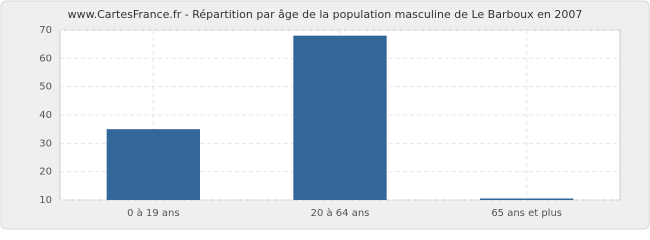 The width and height of the screenshot is (650, 240). I want to click on y-tick-label: 10, so click(45, 200).